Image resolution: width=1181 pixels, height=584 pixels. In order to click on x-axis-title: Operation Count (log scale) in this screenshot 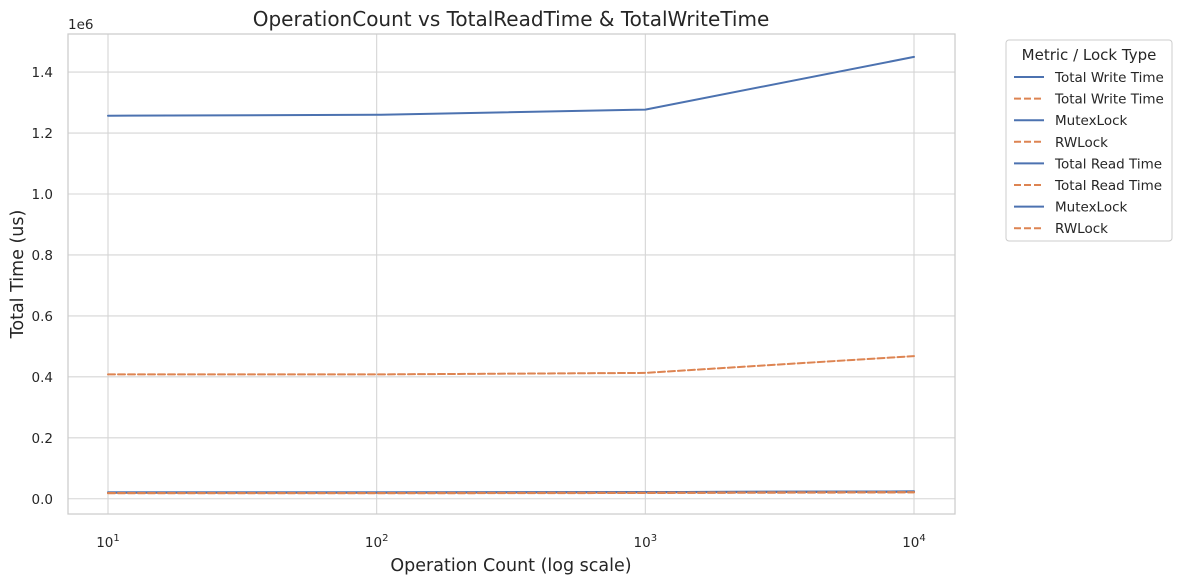, I will do `click(510, 566)`.